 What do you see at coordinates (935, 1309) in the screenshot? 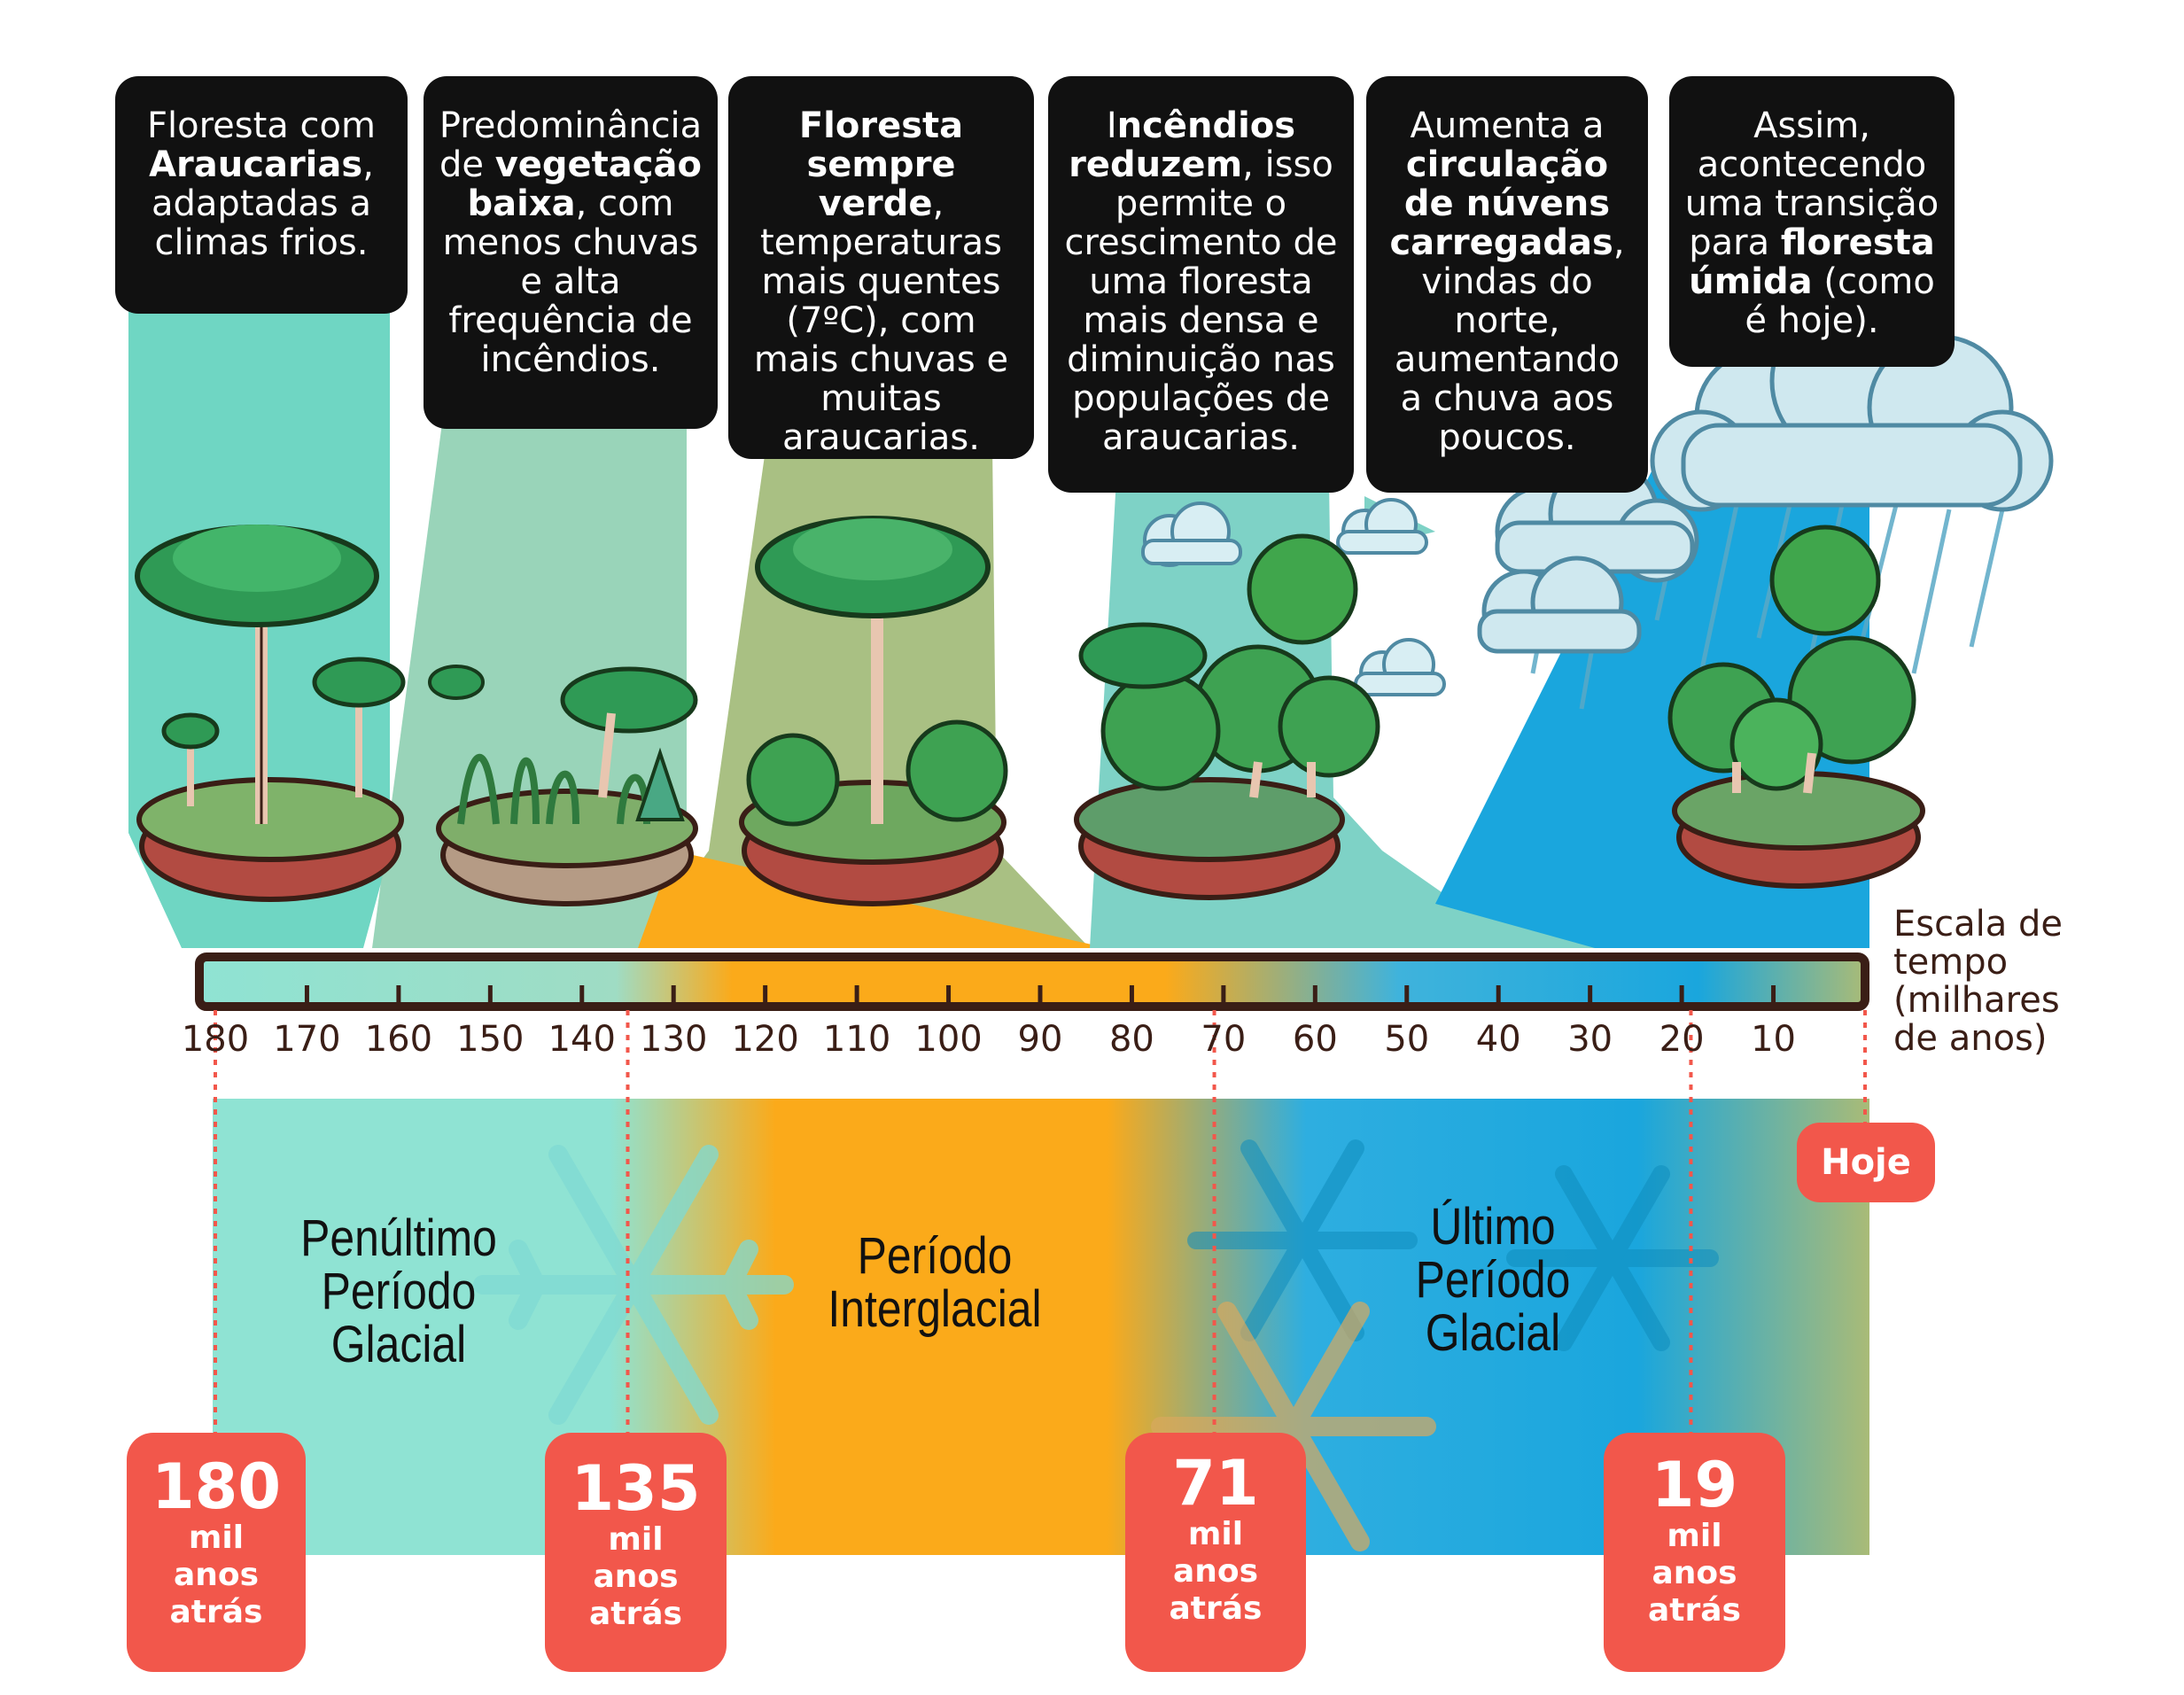
I see `period-line: Interglacial` at bounding box center [935, 1309].